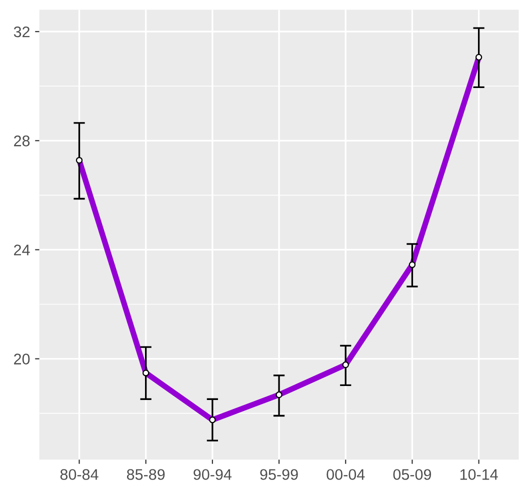  Describe the element at coordinates (22, 32) in the screenshot. I see `y-tick-label: 32` at that location.